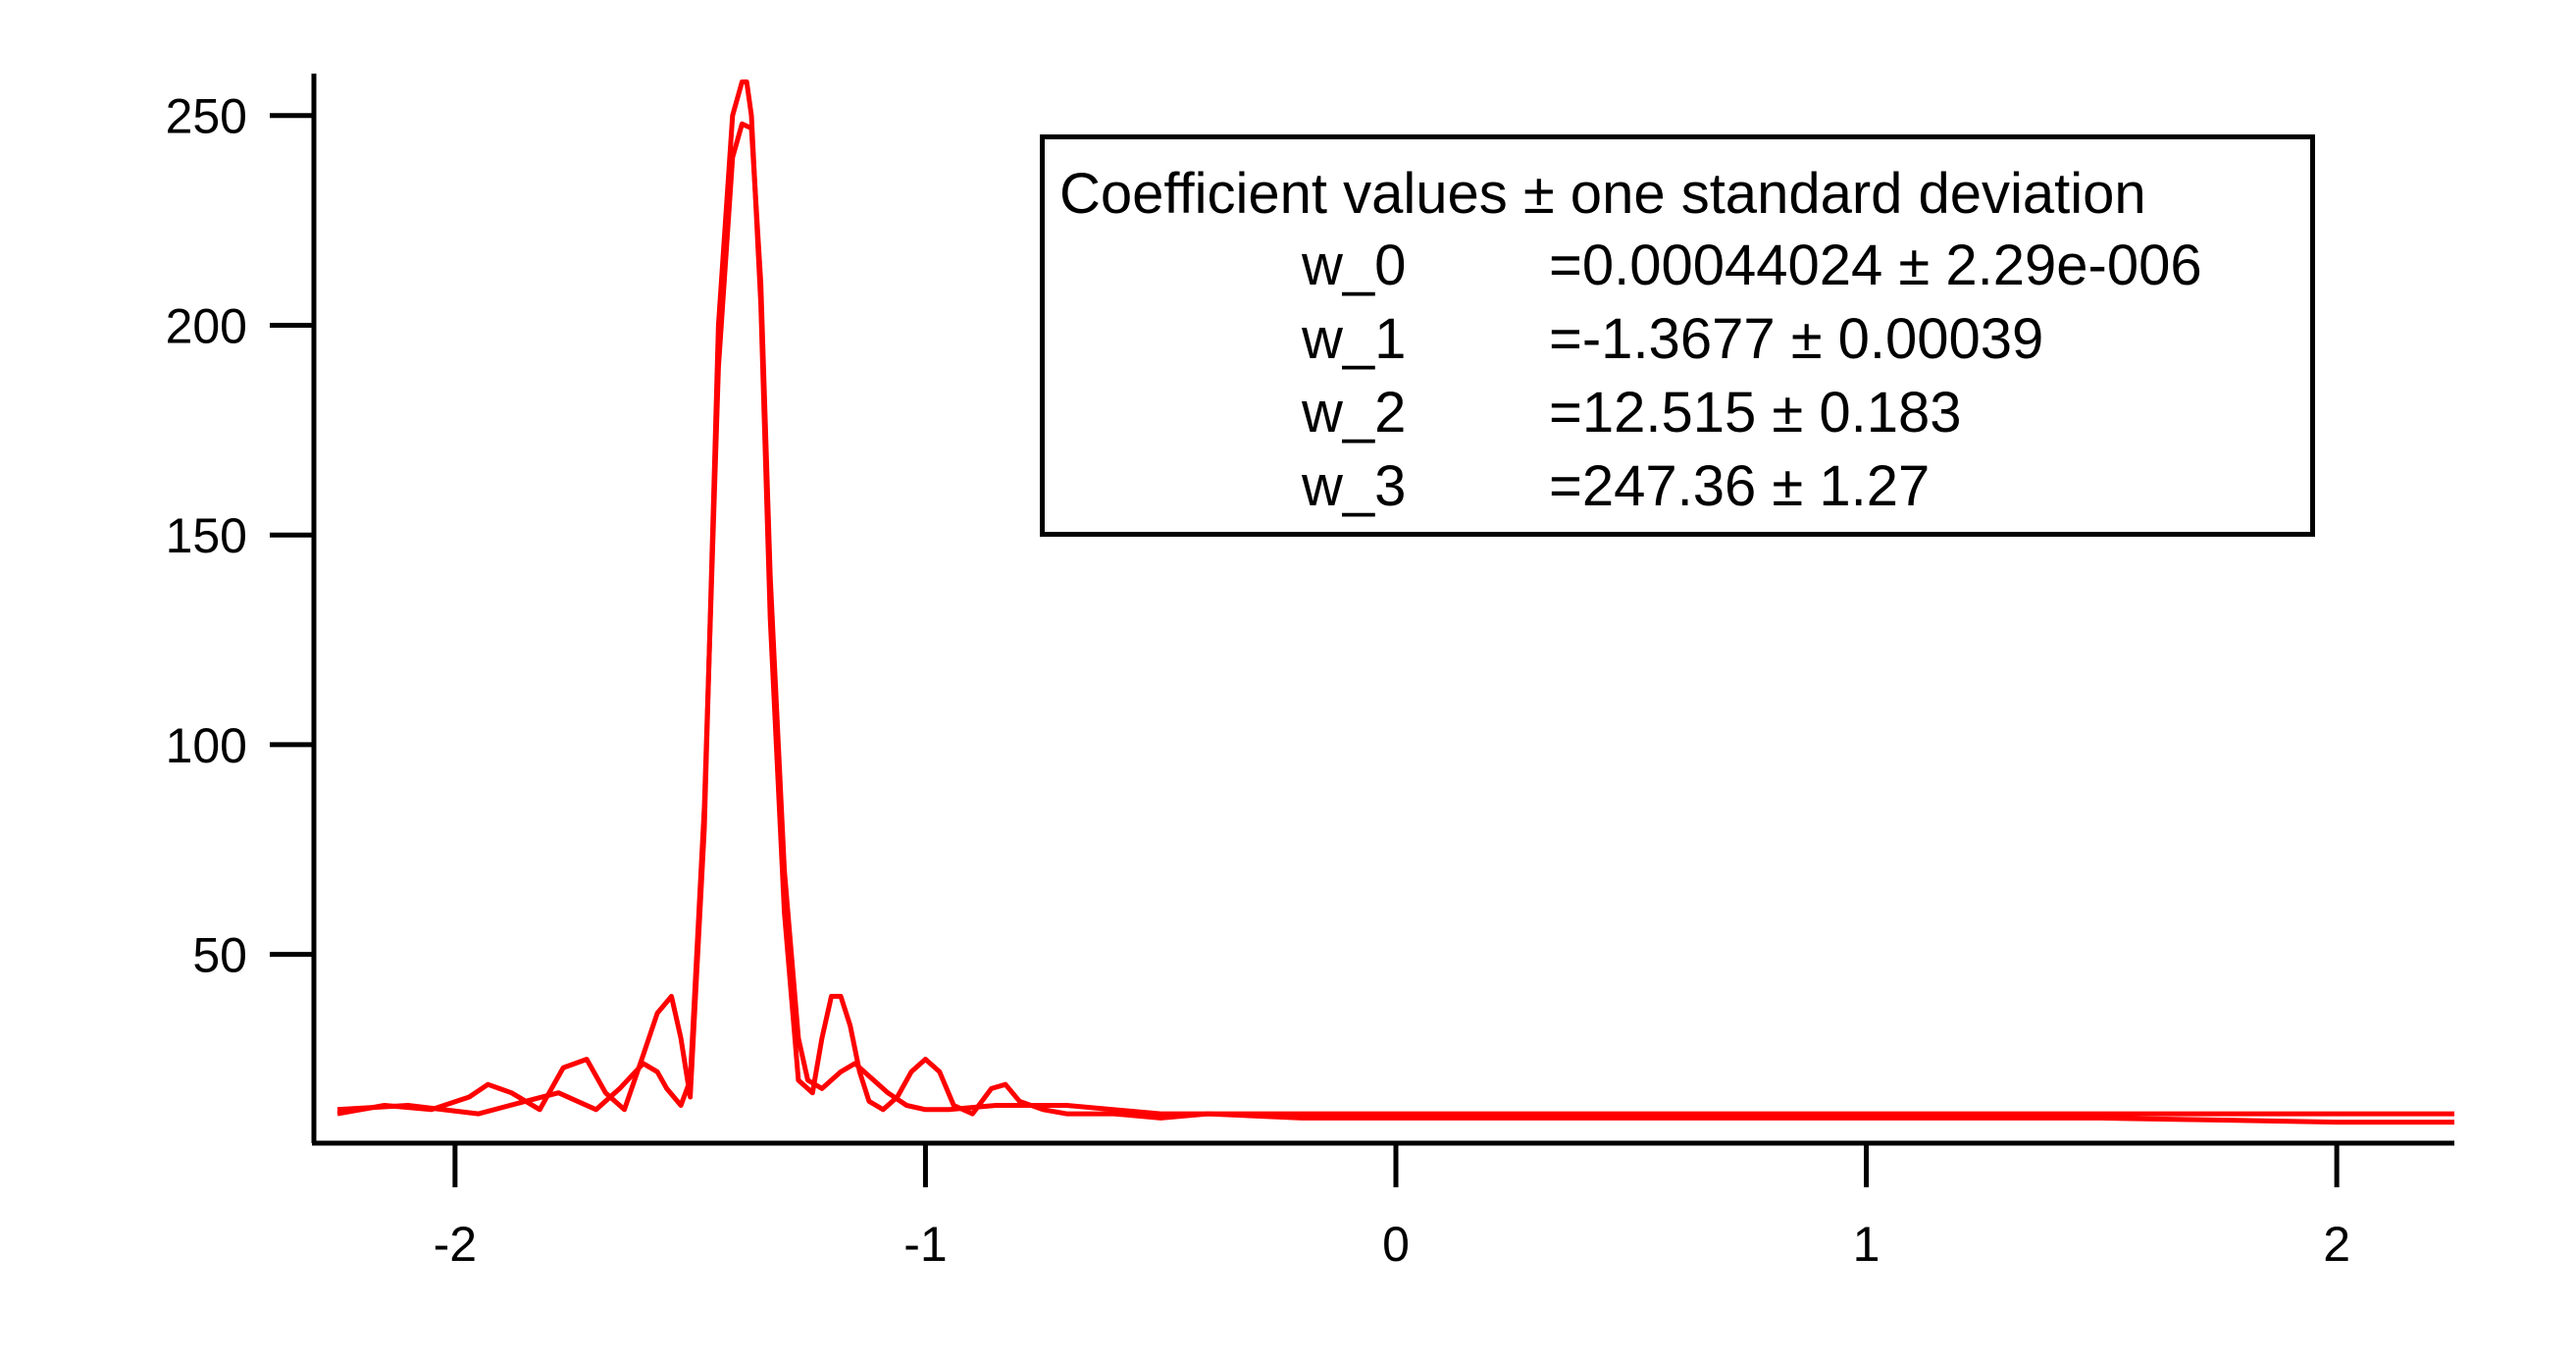 This screenshot has height=1360, width=2576. What do you see at coordinates (1354, 265) in the screenshot?
I see `coefficient-name: w_0` at bounding box center [1354, 265].